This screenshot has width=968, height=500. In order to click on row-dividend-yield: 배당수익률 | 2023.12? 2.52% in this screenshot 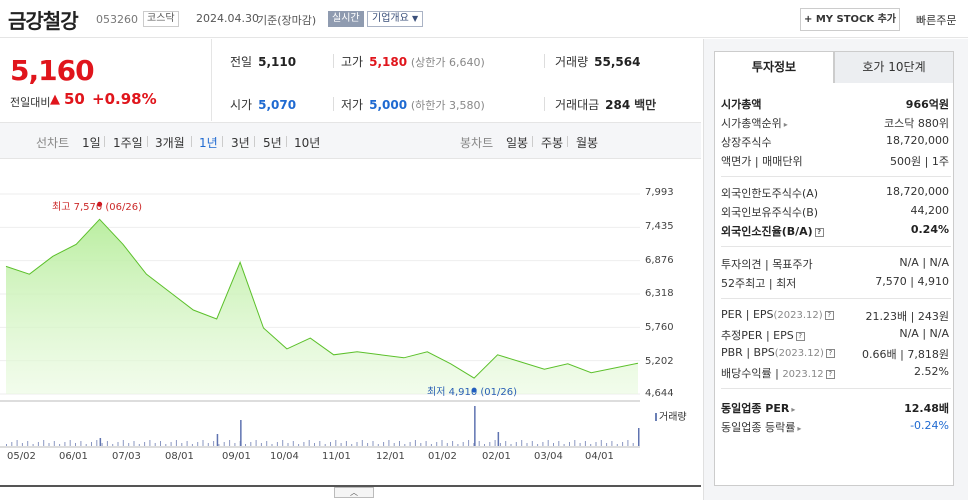, I will do `click(835, 372)`.